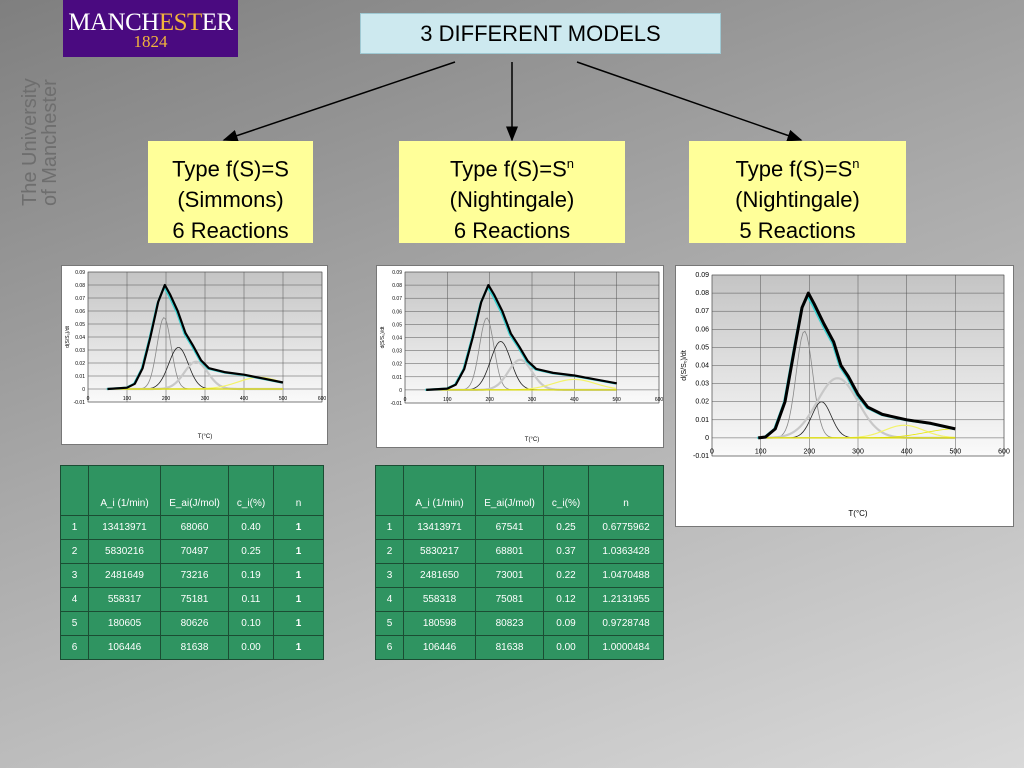  I want to click on model-name: (Nightingale), so click(512, 200).